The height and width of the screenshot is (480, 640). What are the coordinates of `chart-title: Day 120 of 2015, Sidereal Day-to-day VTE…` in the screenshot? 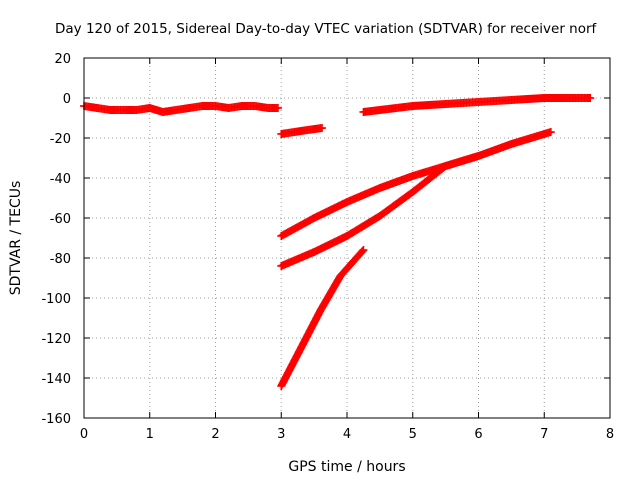 It's located at (326, 29).